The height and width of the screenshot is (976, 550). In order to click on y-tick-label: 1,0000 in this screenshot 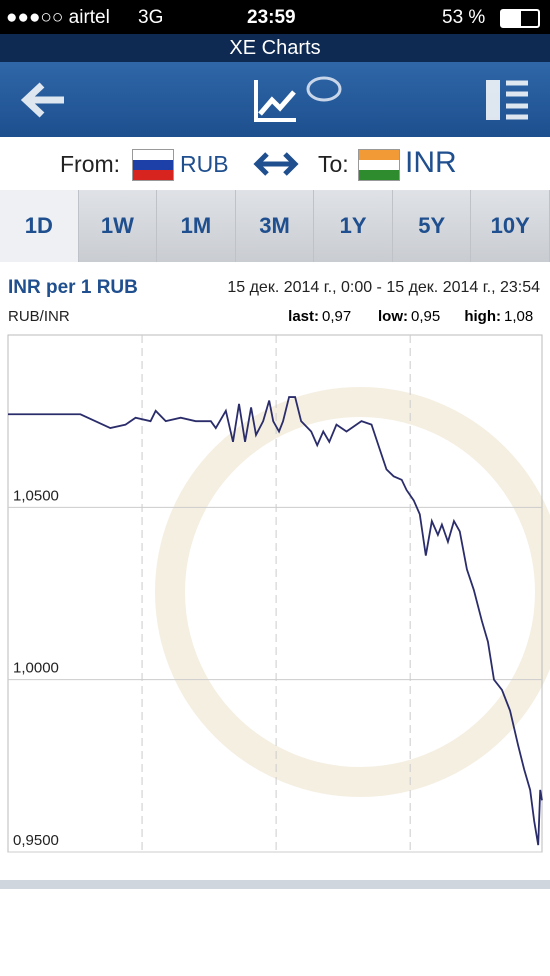, I will do `click(36, 668)`.